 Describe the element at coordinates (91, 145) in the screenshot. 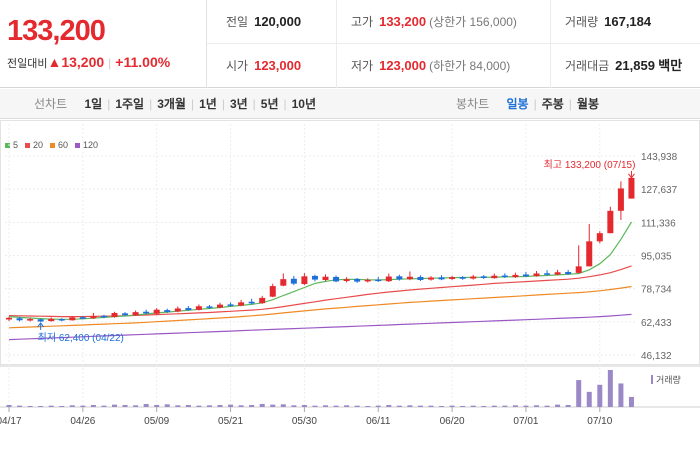

I see `legend-label: 120` at that location.